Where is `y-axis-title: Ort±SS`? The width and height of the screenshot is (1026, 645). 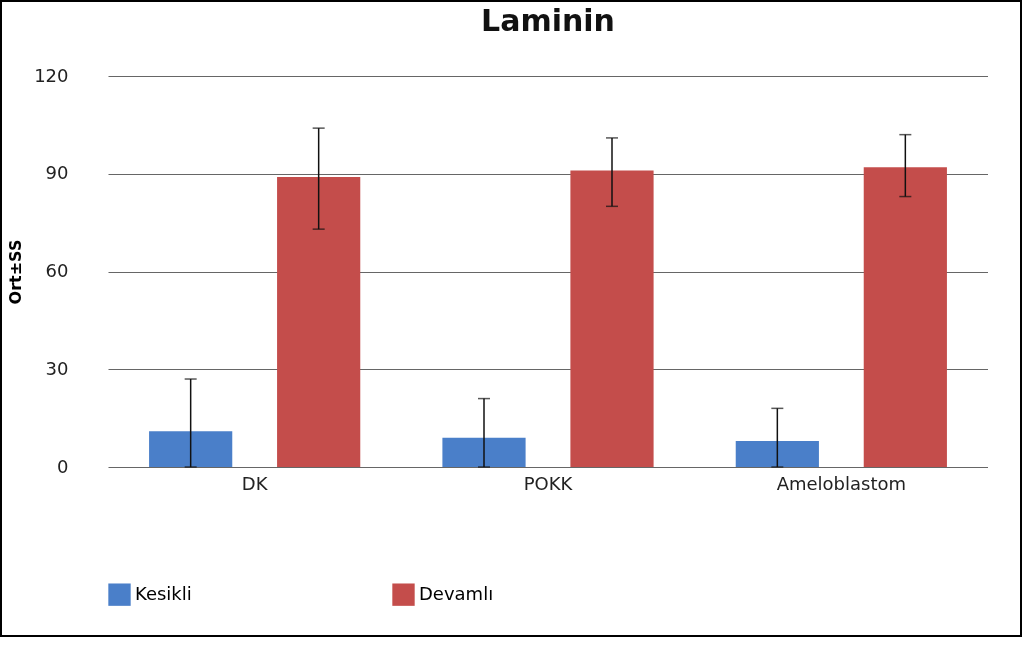 y-axis-title: Ort±SS is located at coordinates (16, 272).